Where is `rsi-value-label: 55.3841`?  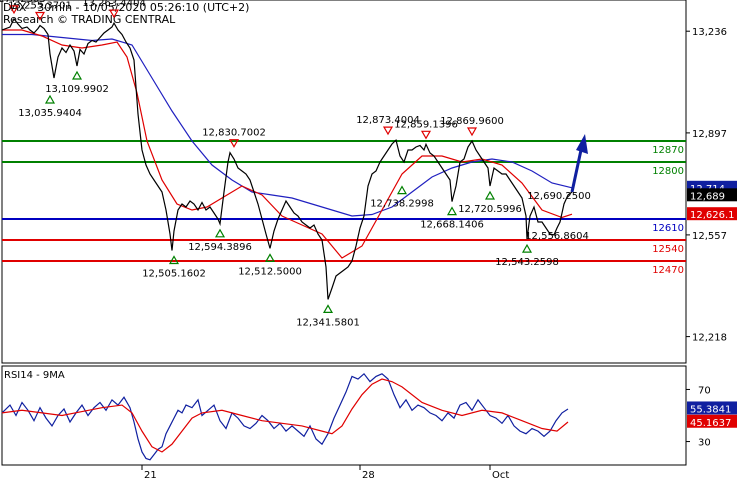
rsi-value-label: 55.3841 is located at coordinates (710, 409).